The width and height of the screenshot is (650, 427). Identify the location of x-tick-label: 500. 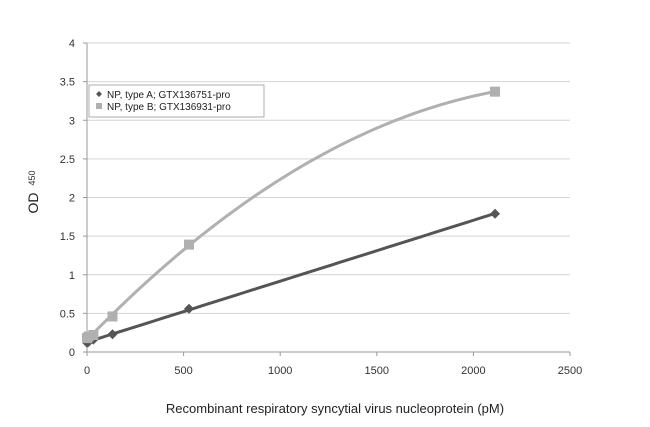
(183, 371).